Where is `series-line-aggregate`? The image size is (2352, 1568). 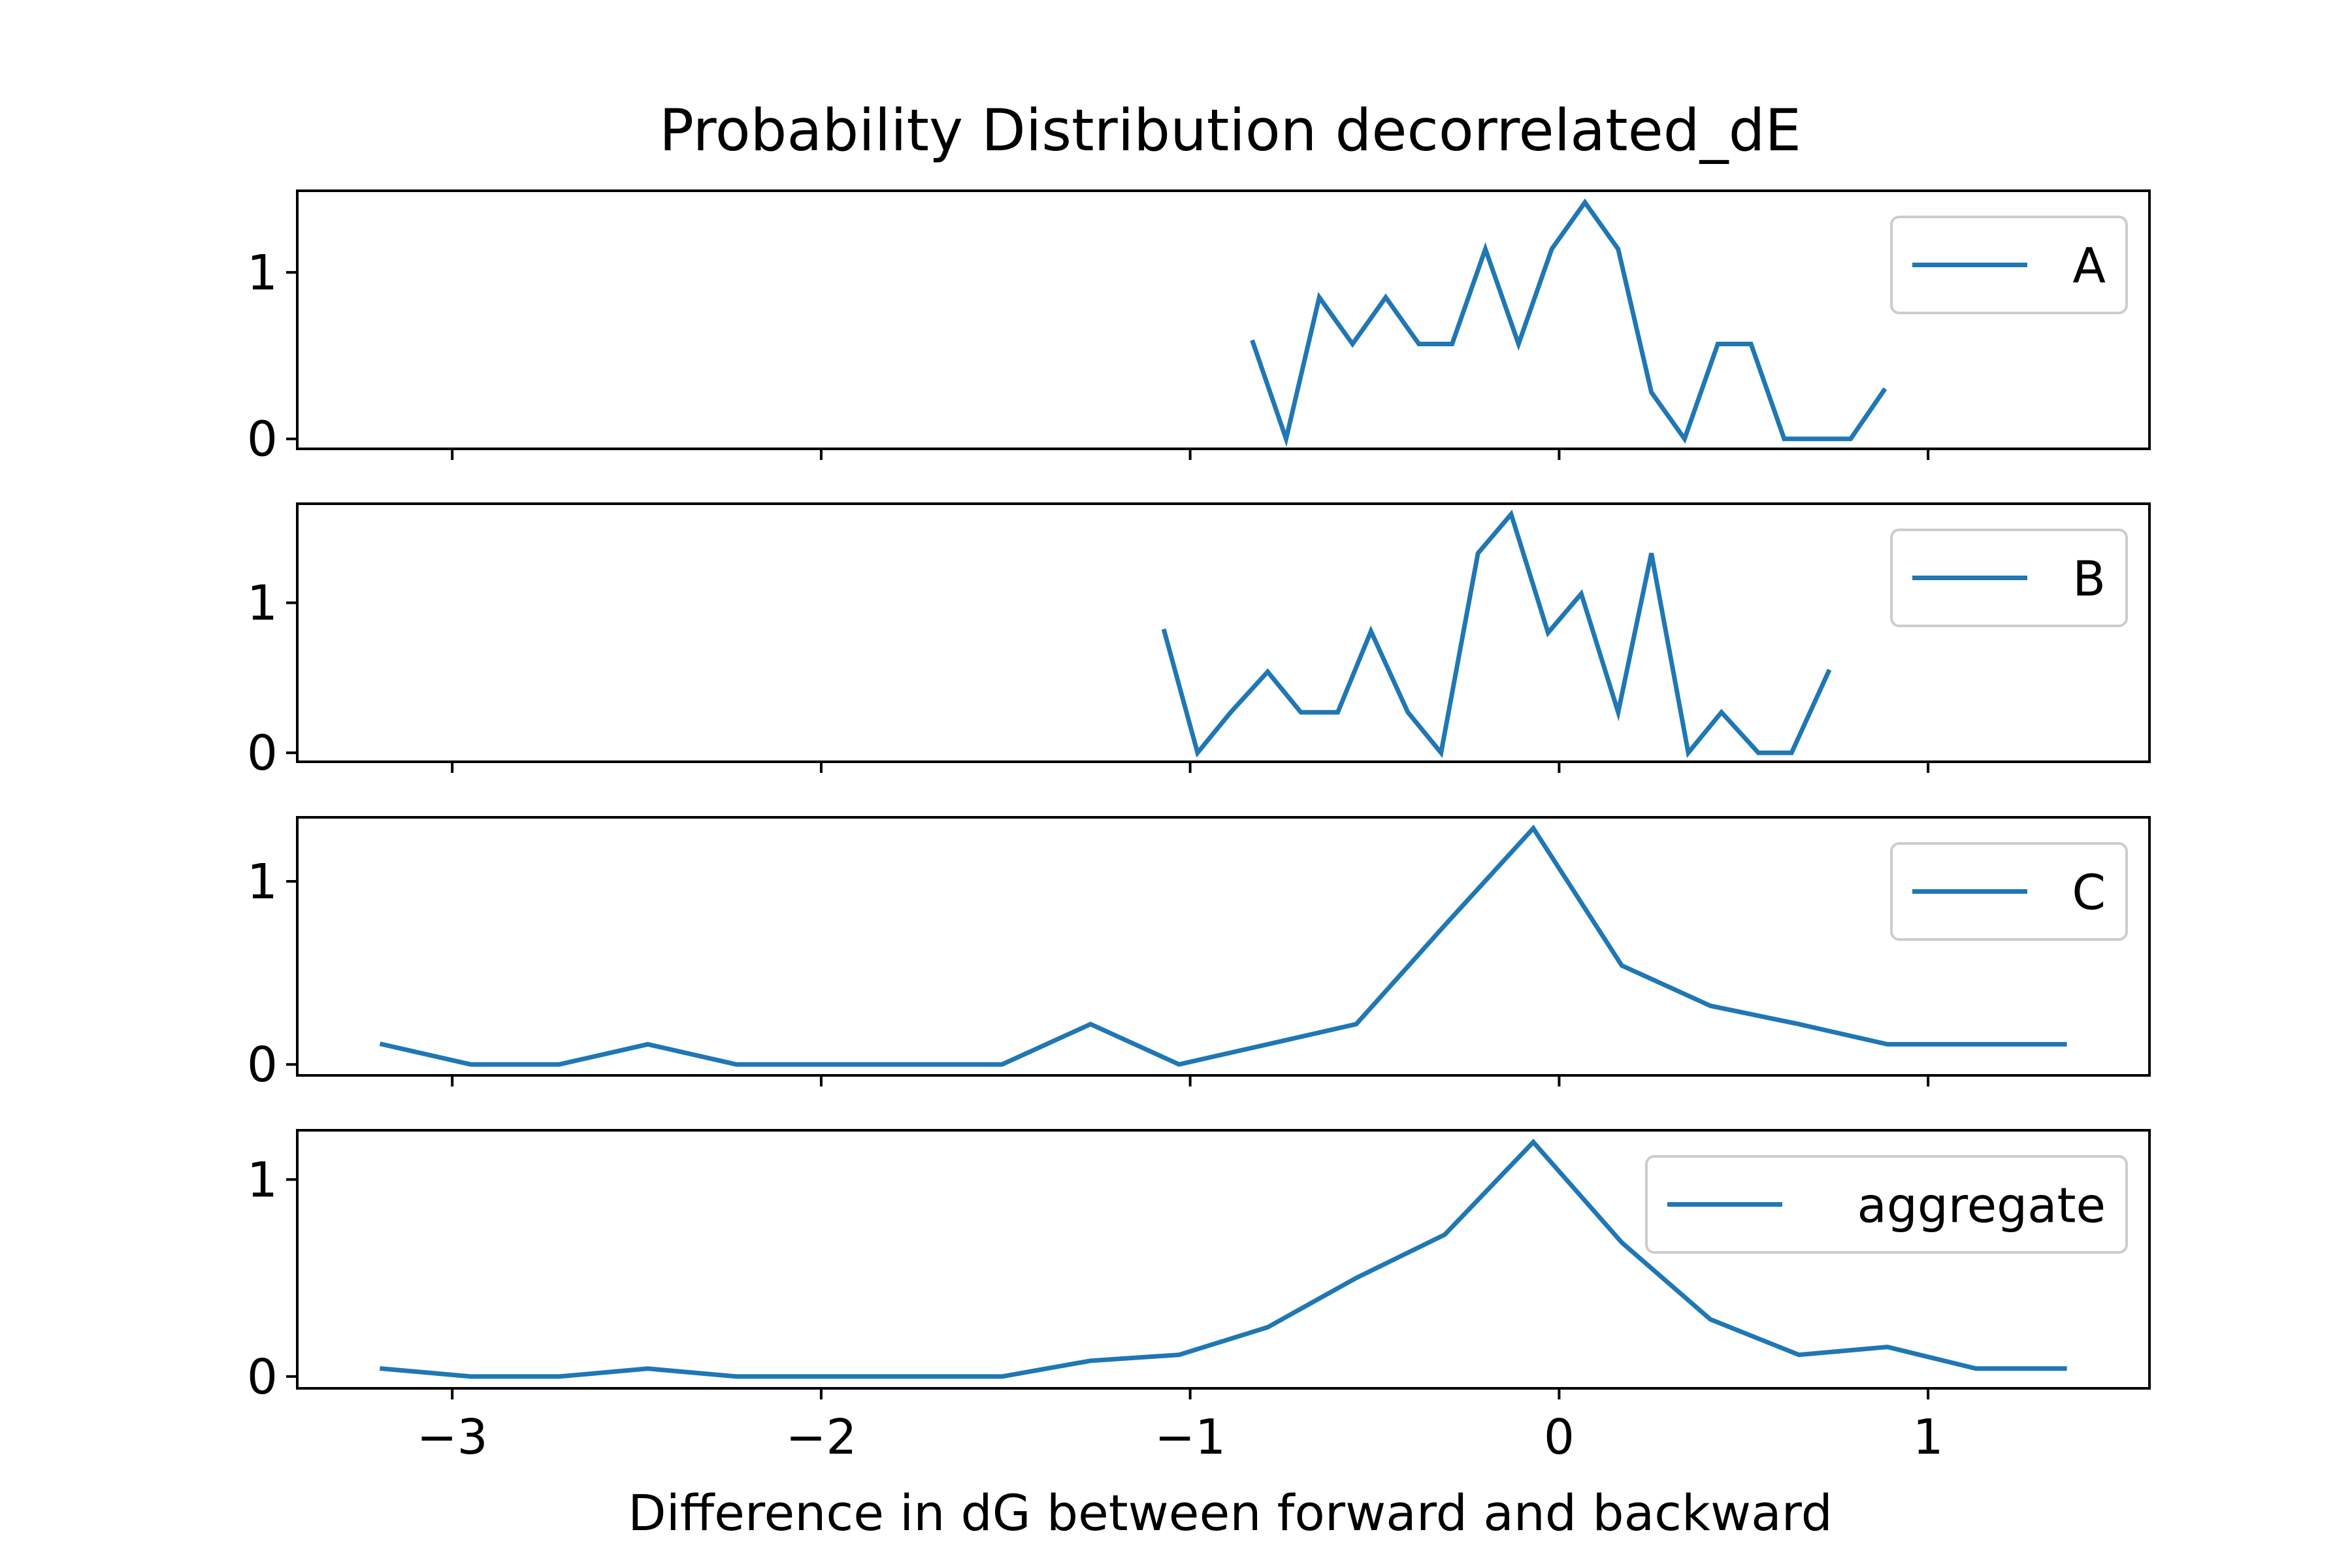 series-line-aggregate is located at coordinates (1223, 1258).